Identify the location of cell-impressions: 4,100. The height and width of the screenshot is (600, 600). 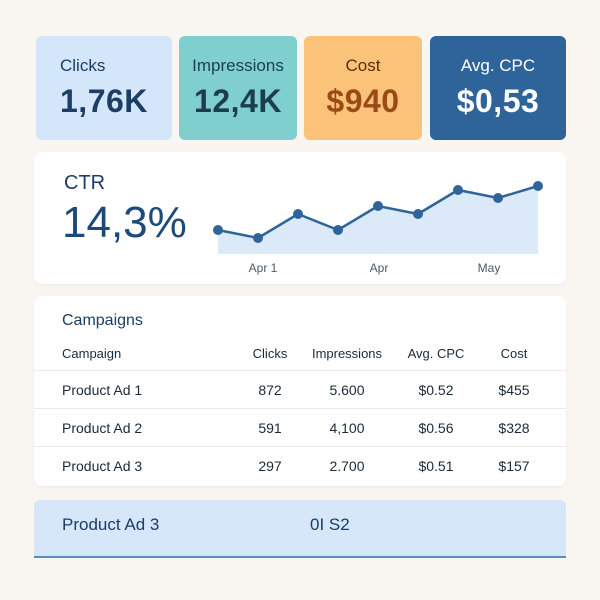
(347, 428).